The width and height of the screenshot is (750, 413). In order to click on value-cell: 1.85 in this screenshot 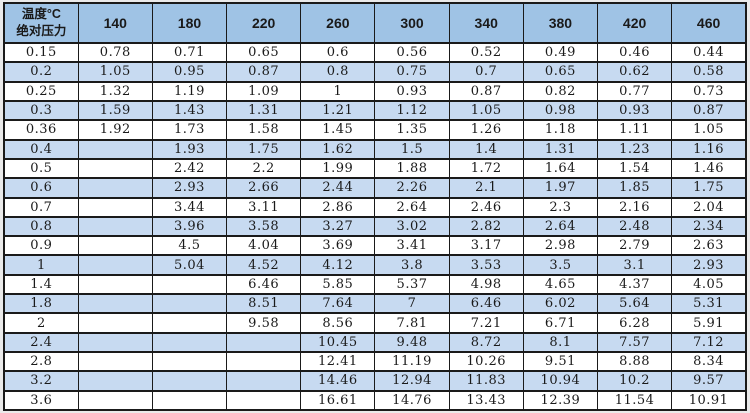, I will do `click(634, 188)`.